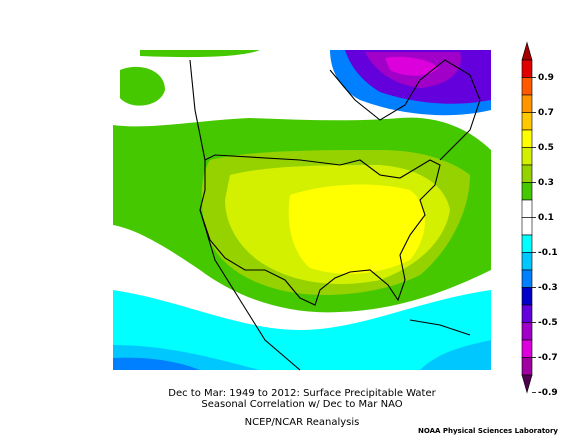 The height and width of the screenshot is (441, 565). Describe the element at coordinates (546, 148) in the screenshot. I see `colorbar-label: 0.5` at that location.